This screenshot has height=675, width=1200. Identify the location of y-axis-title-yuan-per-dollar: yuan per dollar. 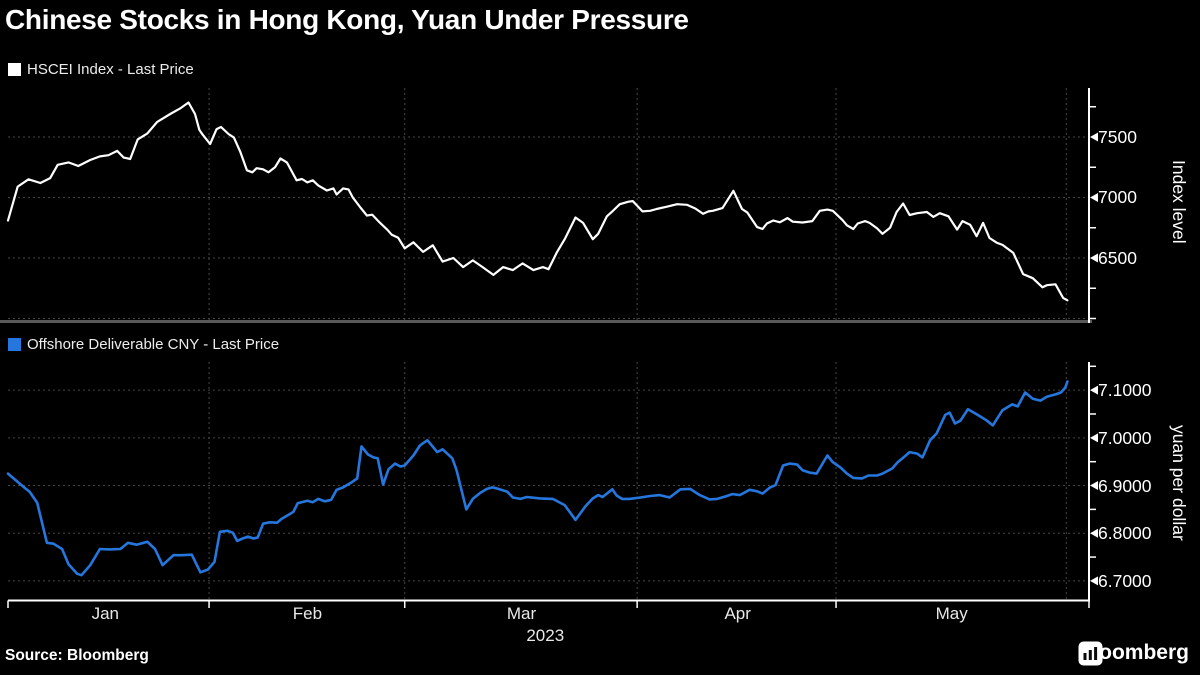
(1179, 483).